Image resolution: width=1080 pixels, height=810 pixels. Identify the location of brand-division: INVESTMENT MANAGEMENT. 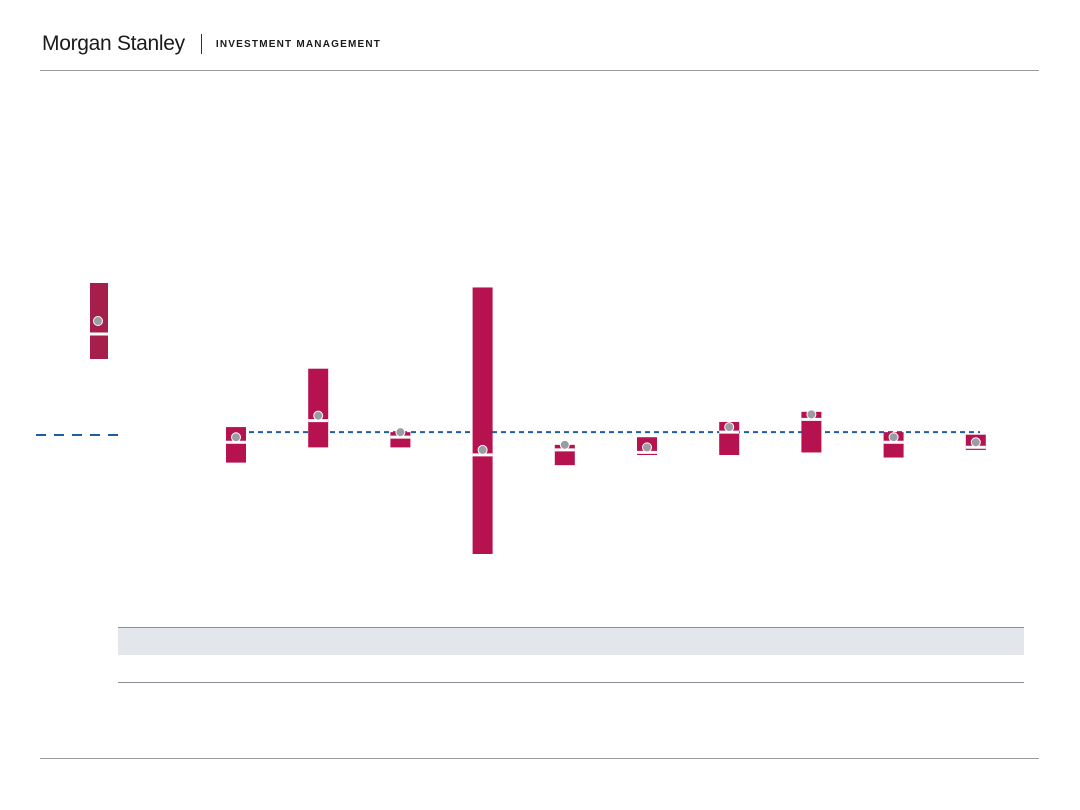
(298, 44).